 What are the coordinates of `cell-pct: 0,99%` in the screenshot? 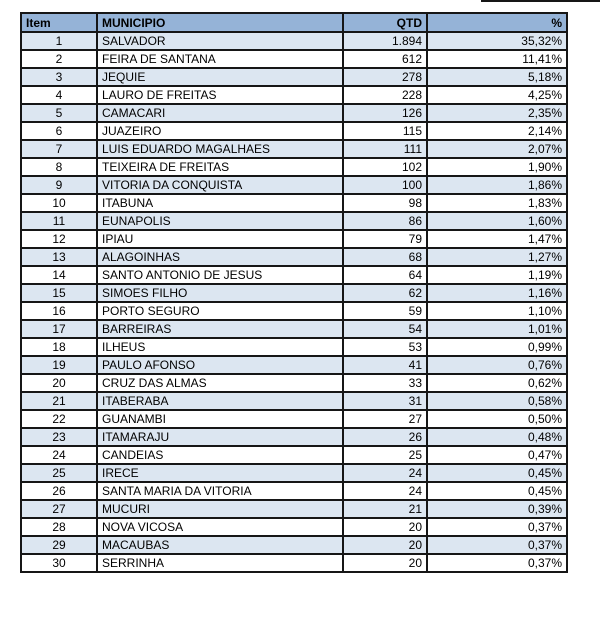 It's located at (497, 347).